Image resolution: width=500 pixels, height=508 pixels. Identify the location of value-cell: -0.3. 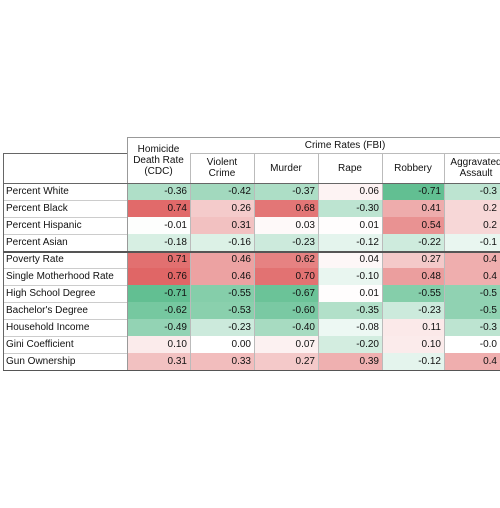
(472, 191).